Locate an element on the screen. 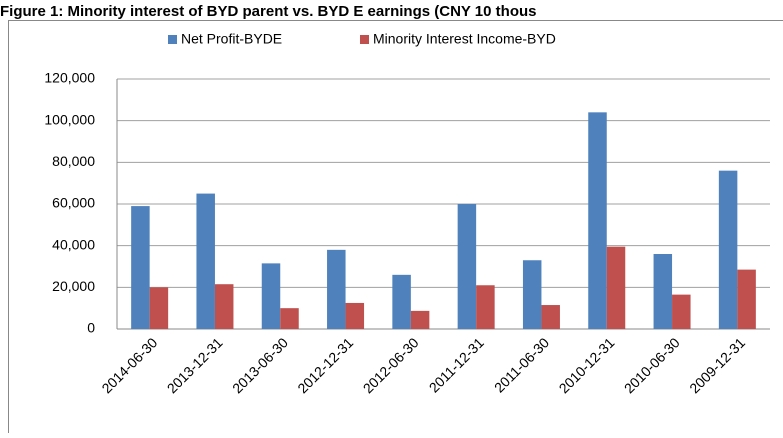  y-tick-label: 80,000 is located at coordinates (73, 161).